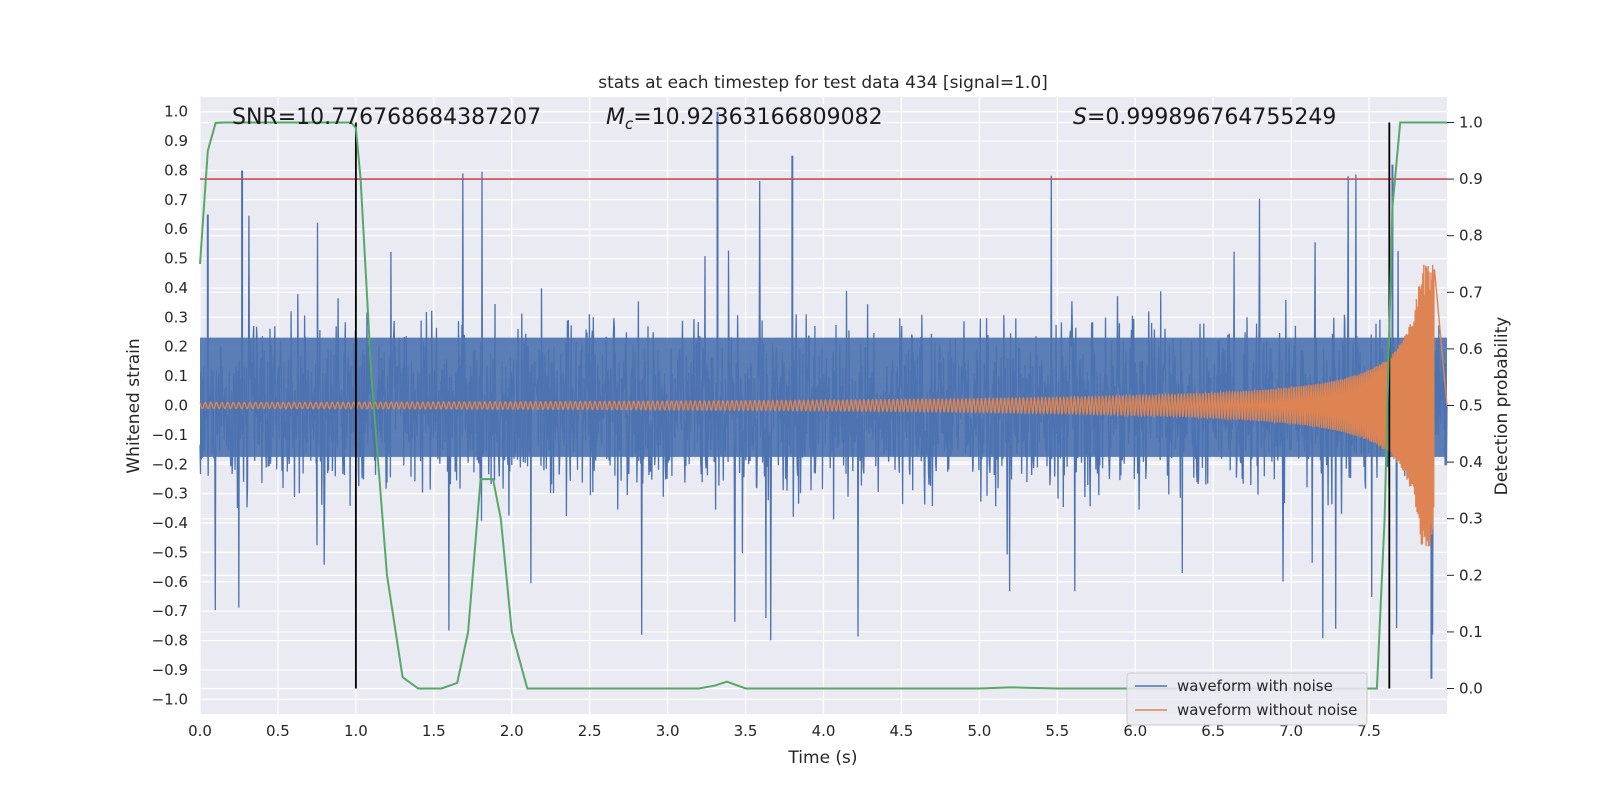  What do you see at coordinates (824, 731) in the screenshot?
I see `x-tick-label: 4.0` at bounding box center [824, 731].